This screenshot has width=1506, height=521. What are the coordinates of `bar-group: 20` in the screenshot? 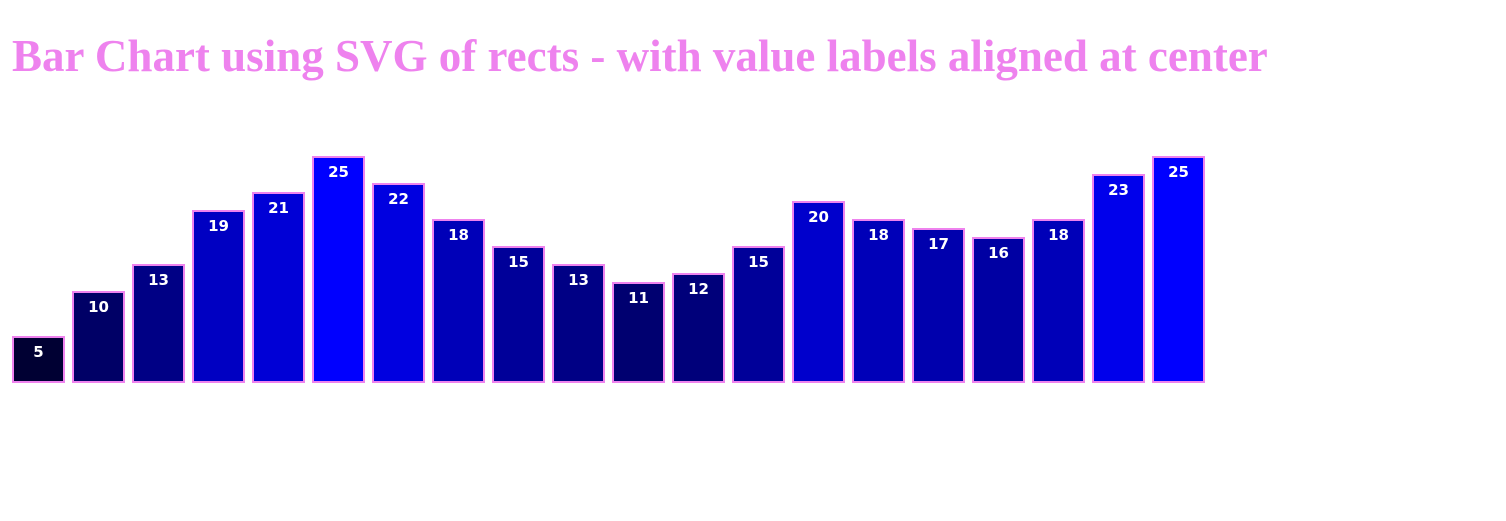 It's located at (818, 292).